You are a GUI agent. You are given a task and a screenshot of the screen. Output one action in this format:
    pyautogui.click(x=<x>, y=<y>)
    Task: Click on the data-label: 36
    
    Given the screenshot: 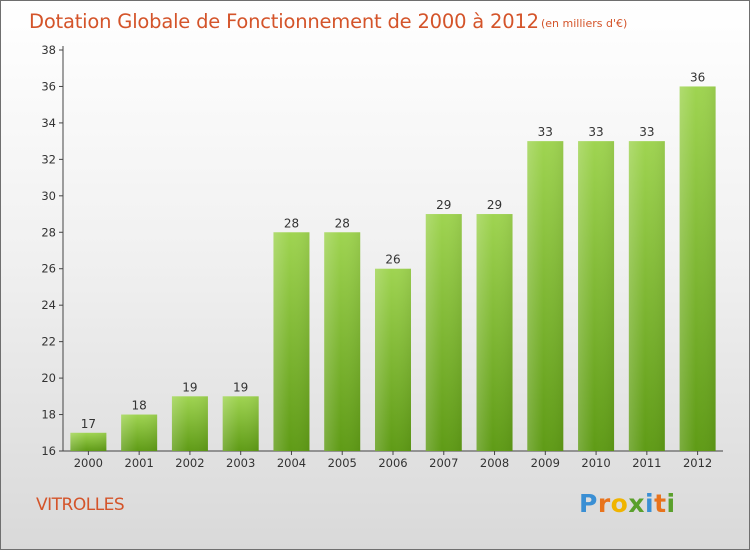 What is the action you would take?
    pyautogui.click(x=697, y=77)
    